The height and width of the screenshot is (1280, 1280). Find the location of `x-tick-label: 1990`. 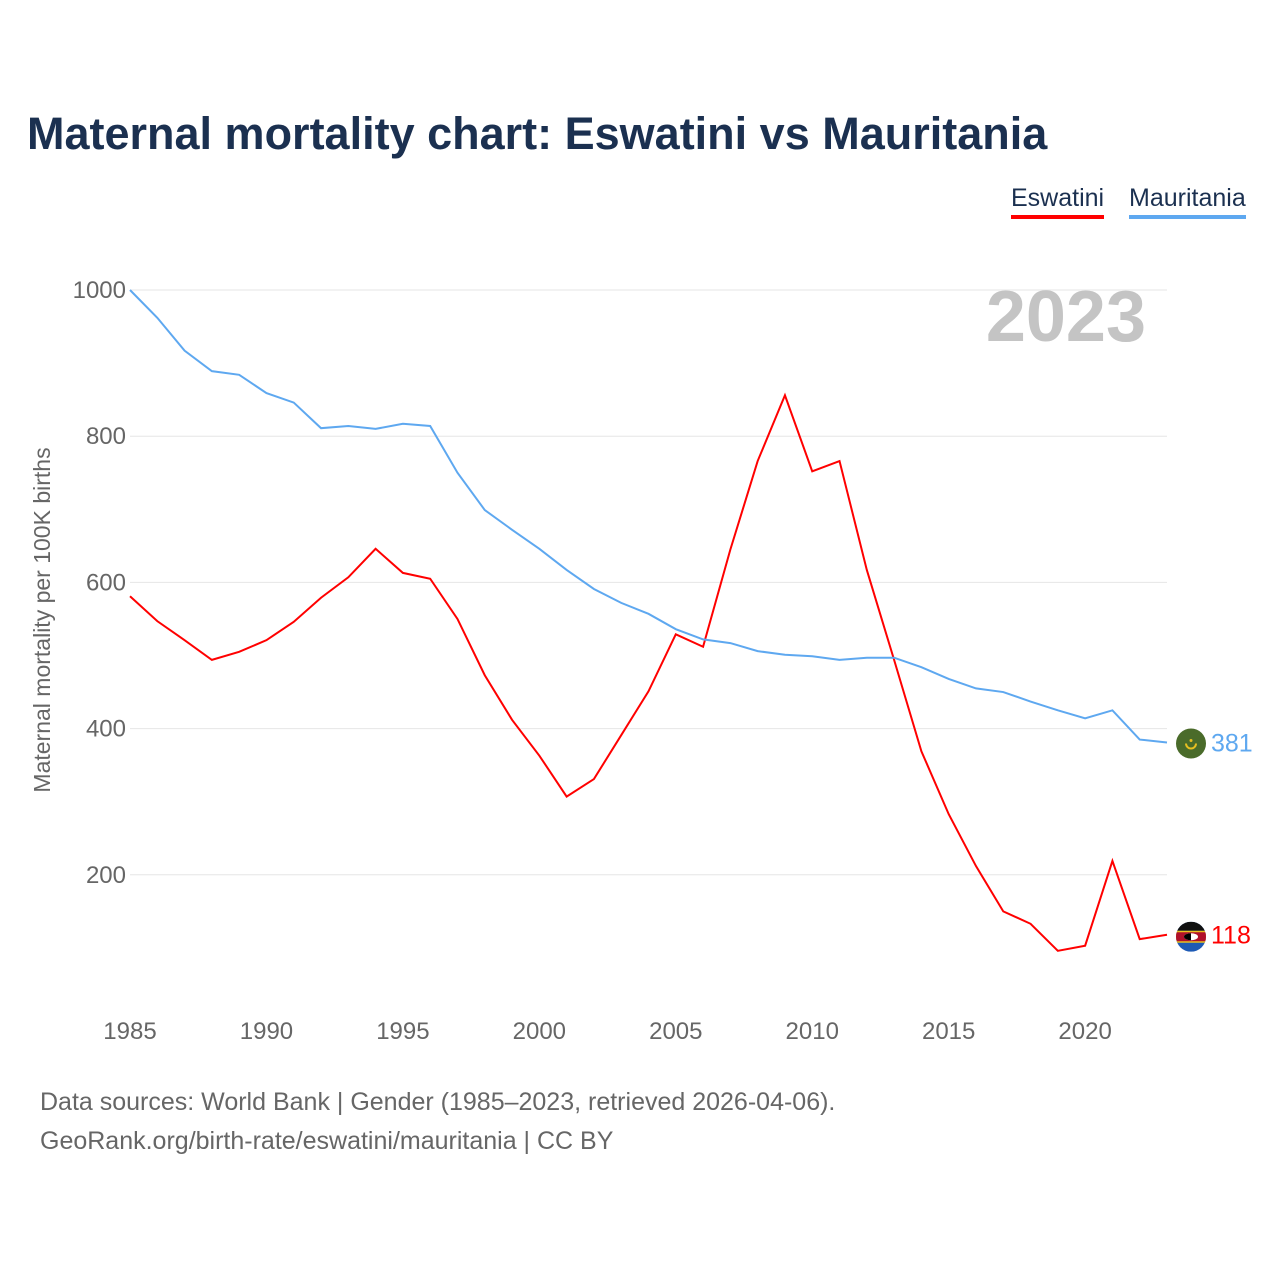

x-tick-label: 1990 is located at coordinates (266, 1031).